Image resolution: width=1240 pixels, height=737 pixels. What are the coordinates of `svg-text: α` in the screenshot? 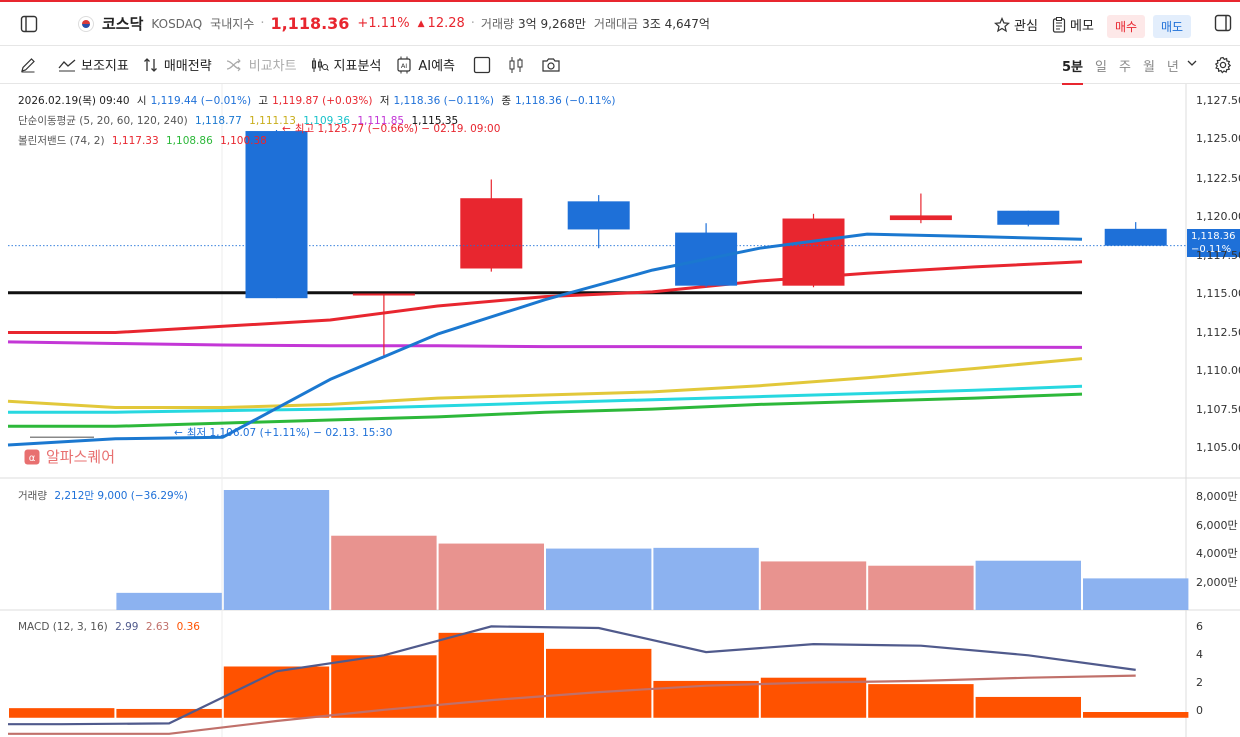 It's located at (32, 458).